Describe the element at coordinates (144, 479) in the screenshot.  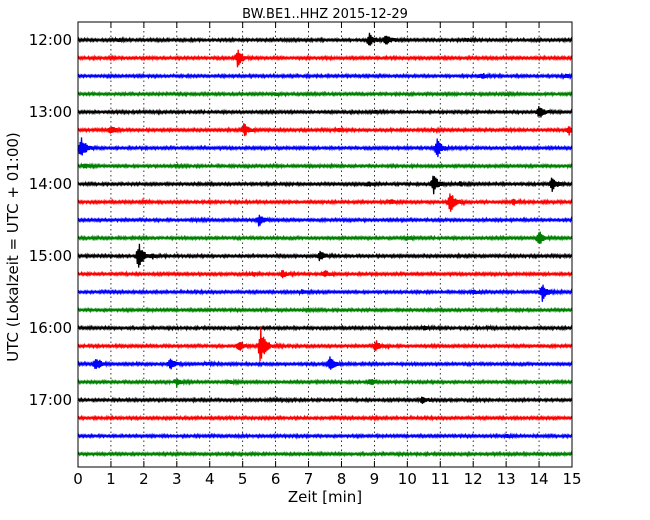
I see `x-tick-label: 2` at that location.